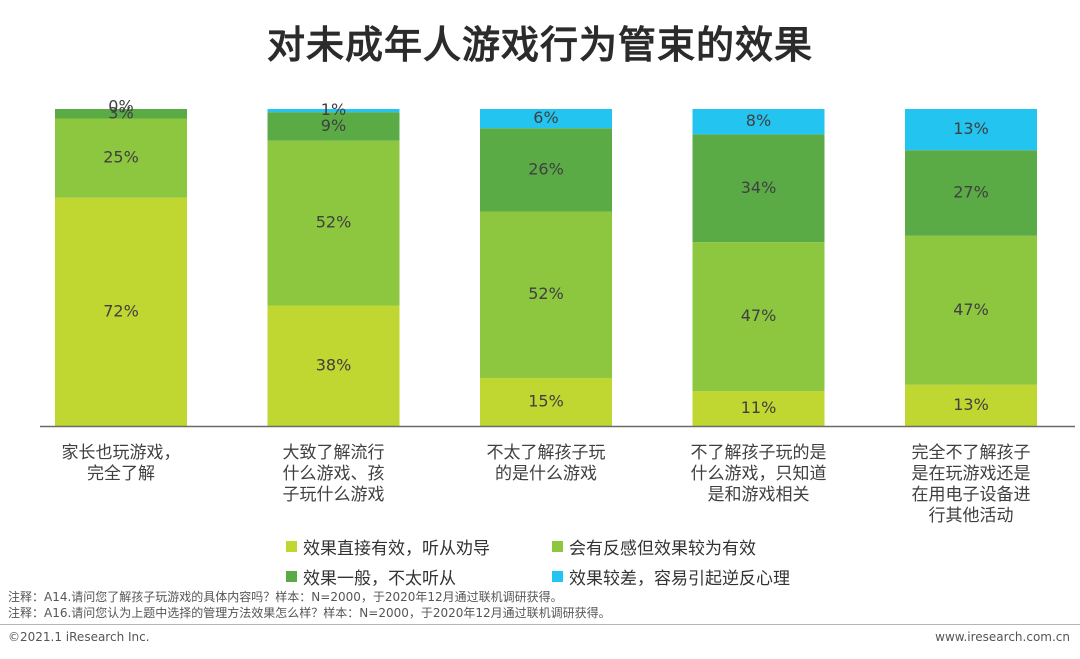 Image resolution: width=1080 pixels, height=659 pixels. I want to click on legend-item-direct-effective: 效果直接有效，听从劝导, so click(388, 546).